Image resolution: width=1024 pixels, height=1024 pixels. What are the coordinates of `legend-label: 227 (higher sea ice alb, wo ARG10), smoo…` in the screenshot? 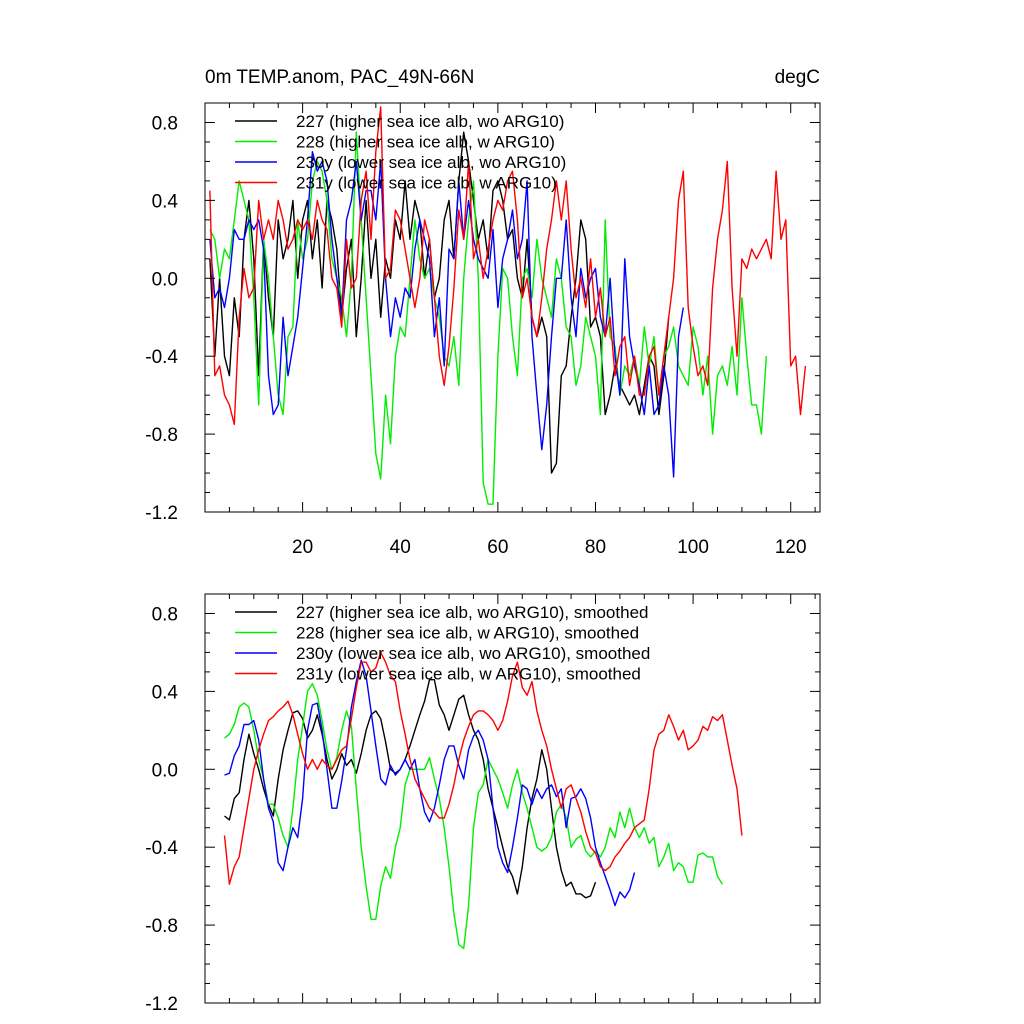 It's located at (472, 612).